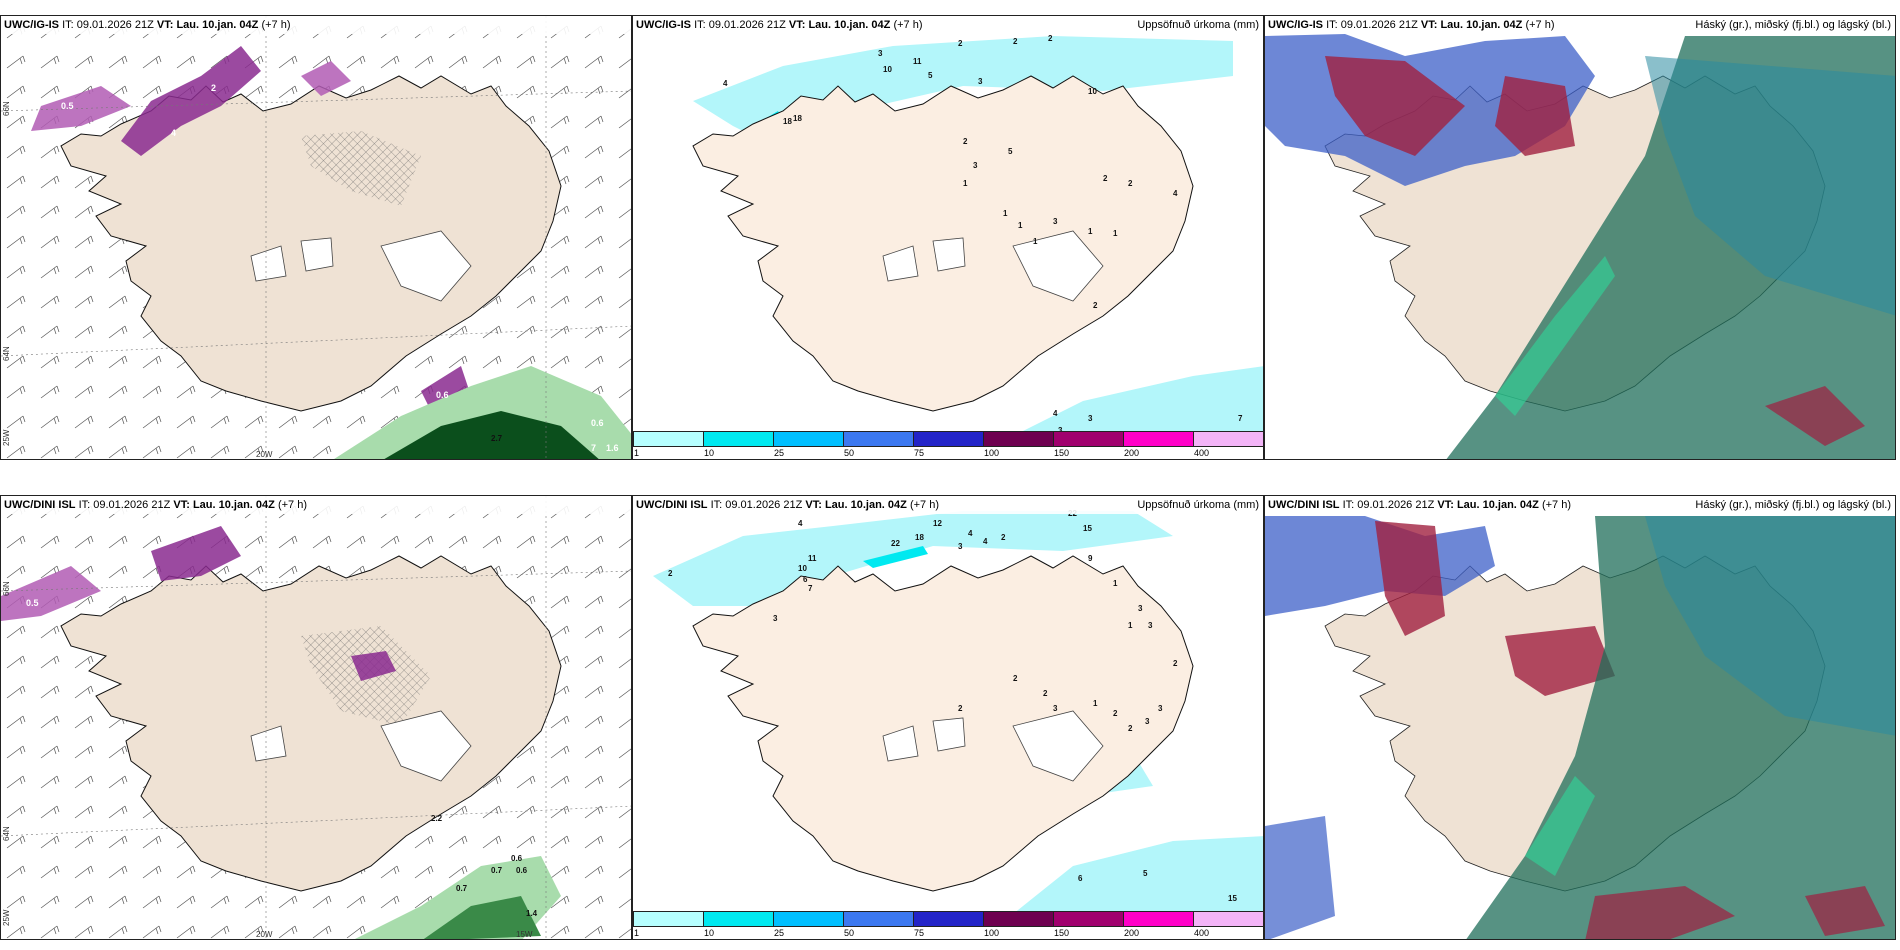 The image size is (1900, 950). I want to click on snow-green-dark, so click(491, 435).